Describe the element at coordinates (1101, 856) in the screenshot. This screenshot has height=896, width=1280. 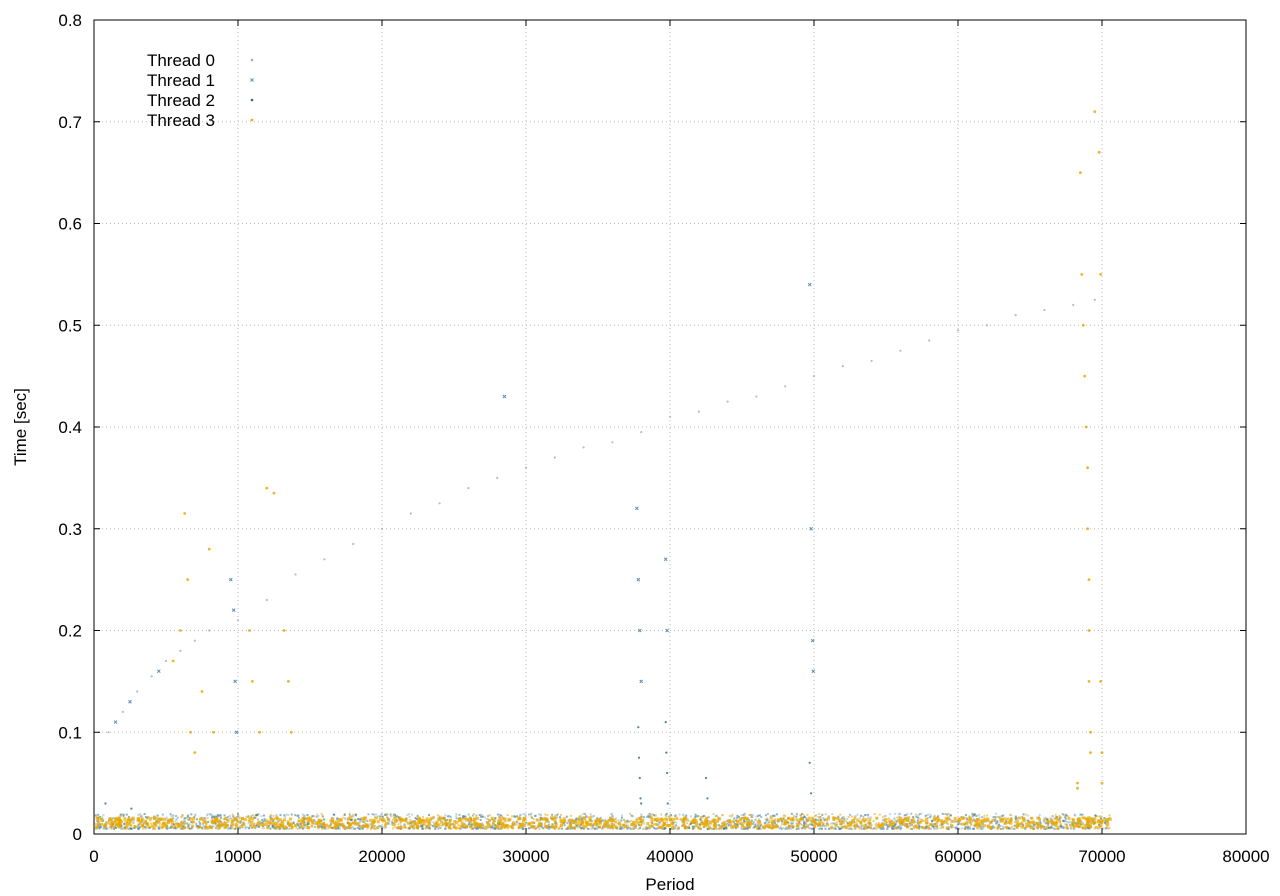
I see `x-tick-label: 70000` at that location.